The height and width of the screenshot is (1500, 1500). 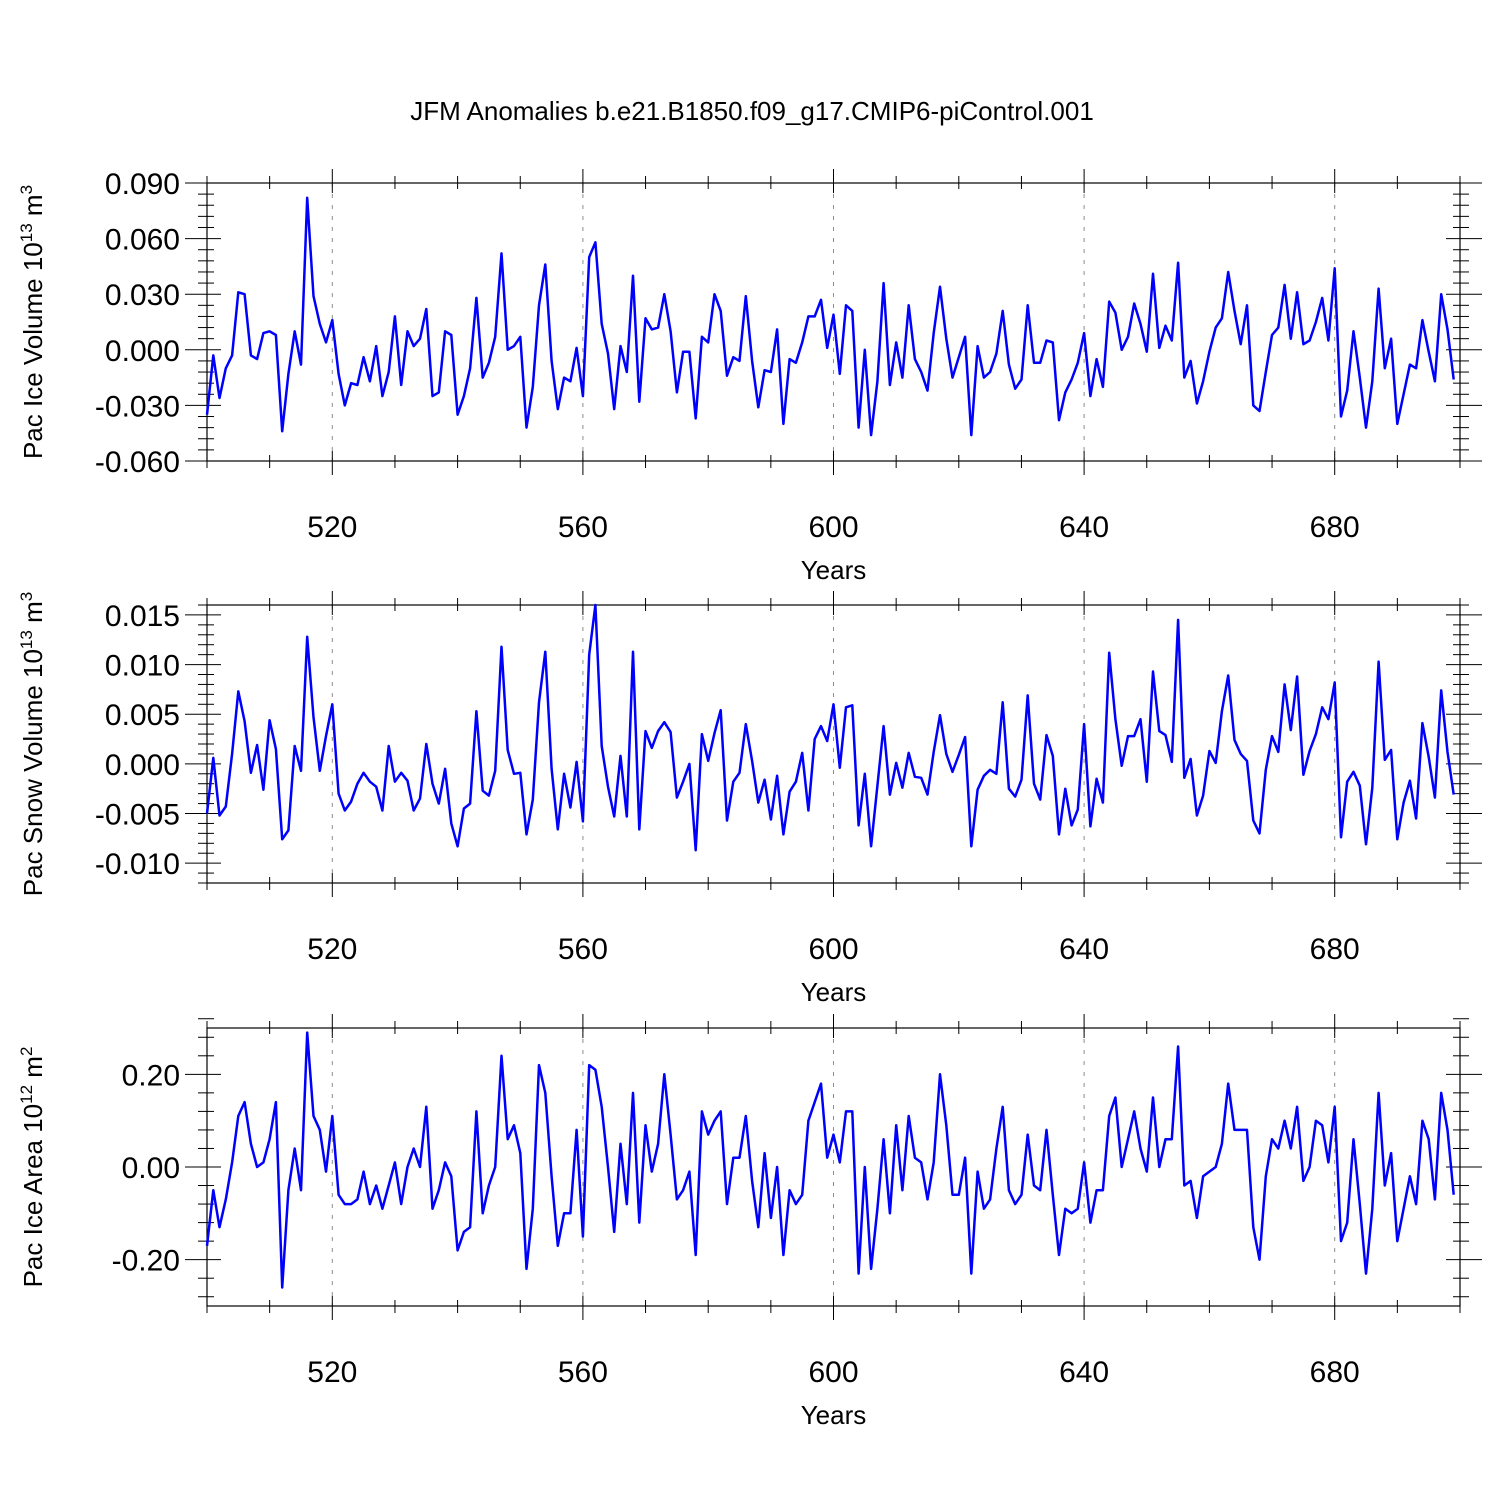 I want to click on pac-snow-volume-xtick-label: 520, so click(x=332, y=949).